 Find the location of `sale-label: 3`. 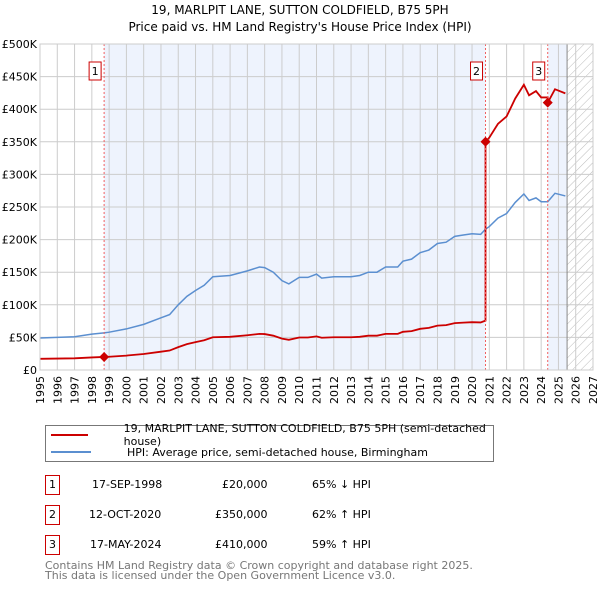

sale-label: 3 is located at coordinates (538, 71).